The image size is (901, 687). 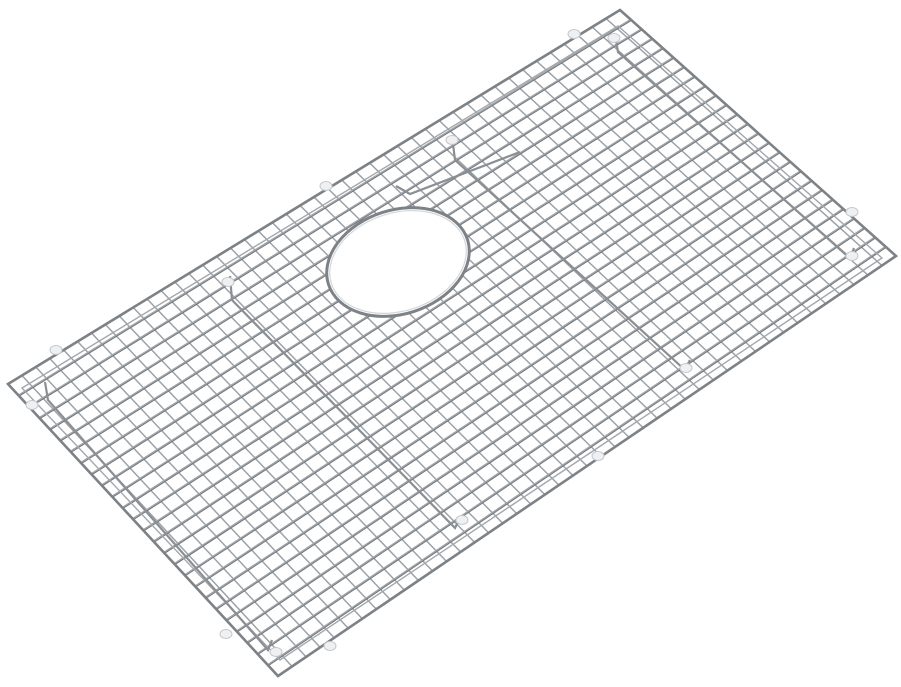 I want to click on drain-opening-ring-highlight, so click(x=398, y=262).